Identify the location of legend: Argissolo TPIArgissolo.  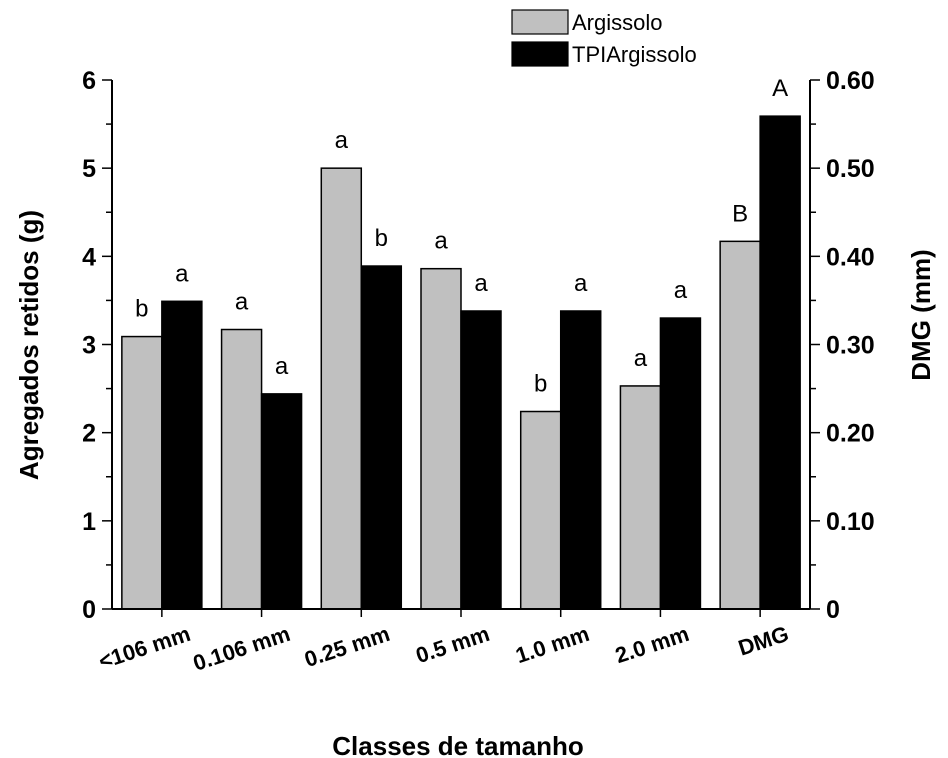
(604, 38).